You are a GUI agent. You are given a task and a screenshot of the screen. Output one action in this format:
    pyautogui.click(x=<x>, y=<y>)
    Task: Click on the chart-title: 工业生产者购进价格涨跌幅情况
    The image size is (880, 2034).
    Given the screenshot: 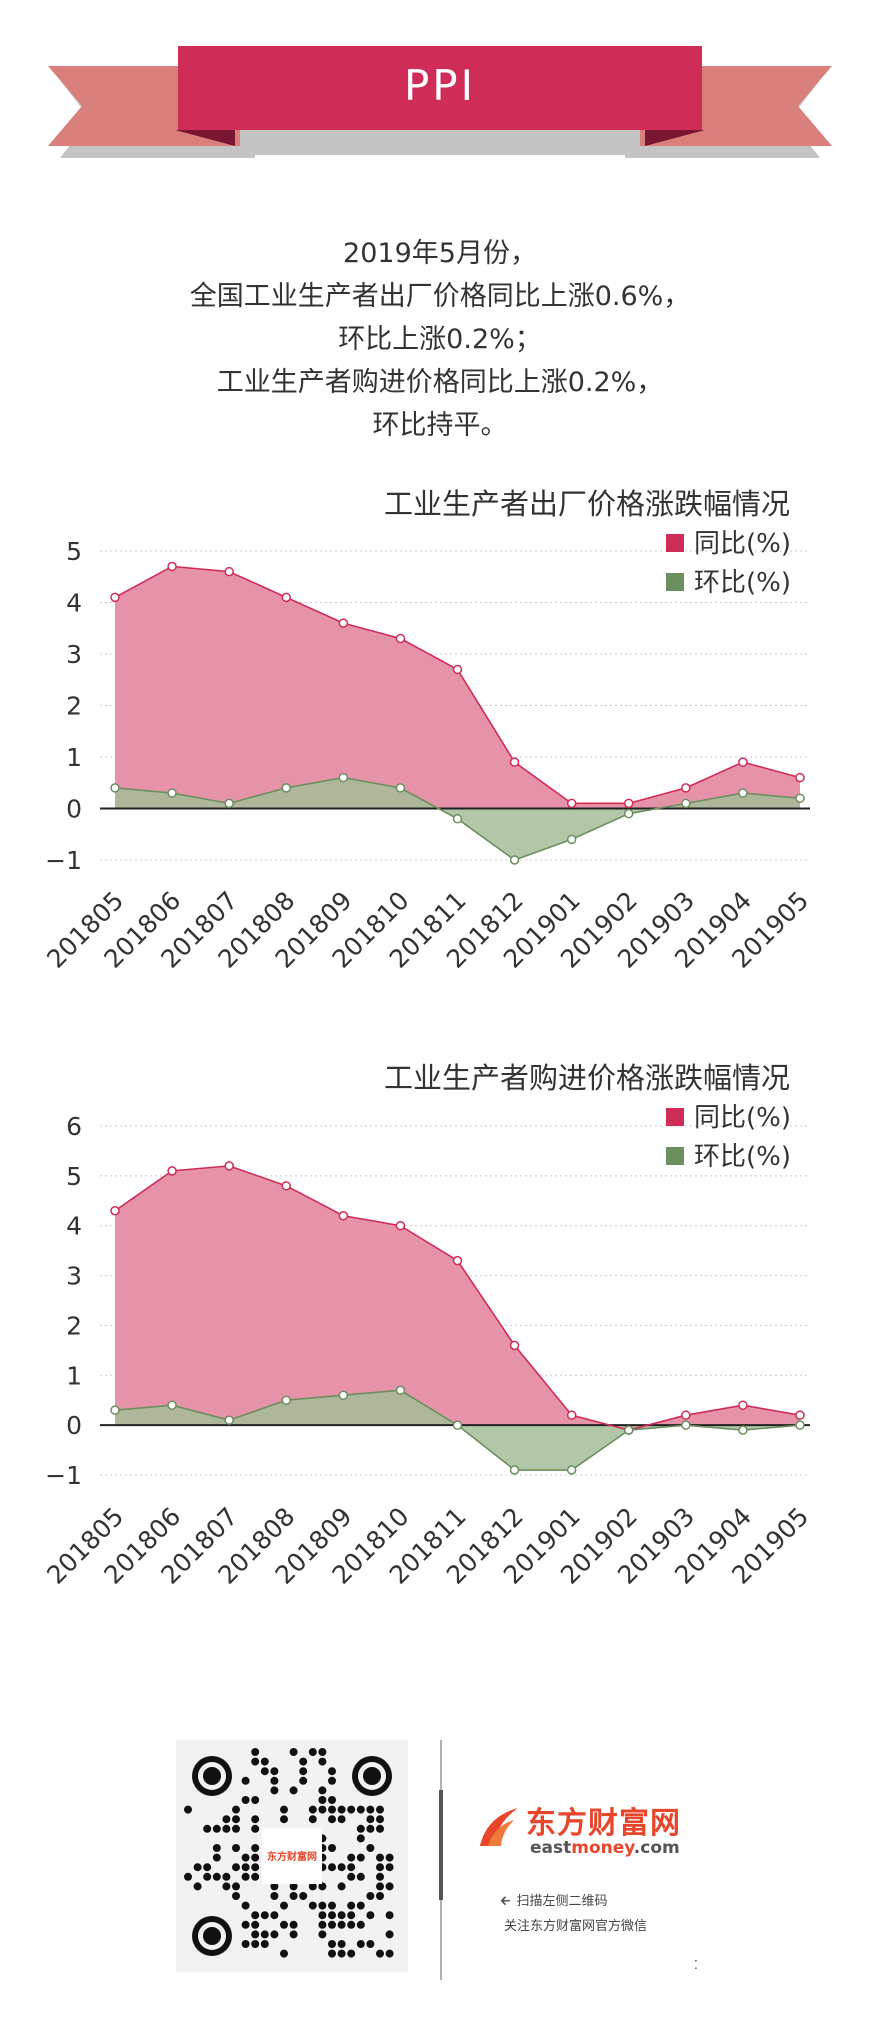 What is the action you would take?
    pyautogui.click(x=587, y=1078)
    